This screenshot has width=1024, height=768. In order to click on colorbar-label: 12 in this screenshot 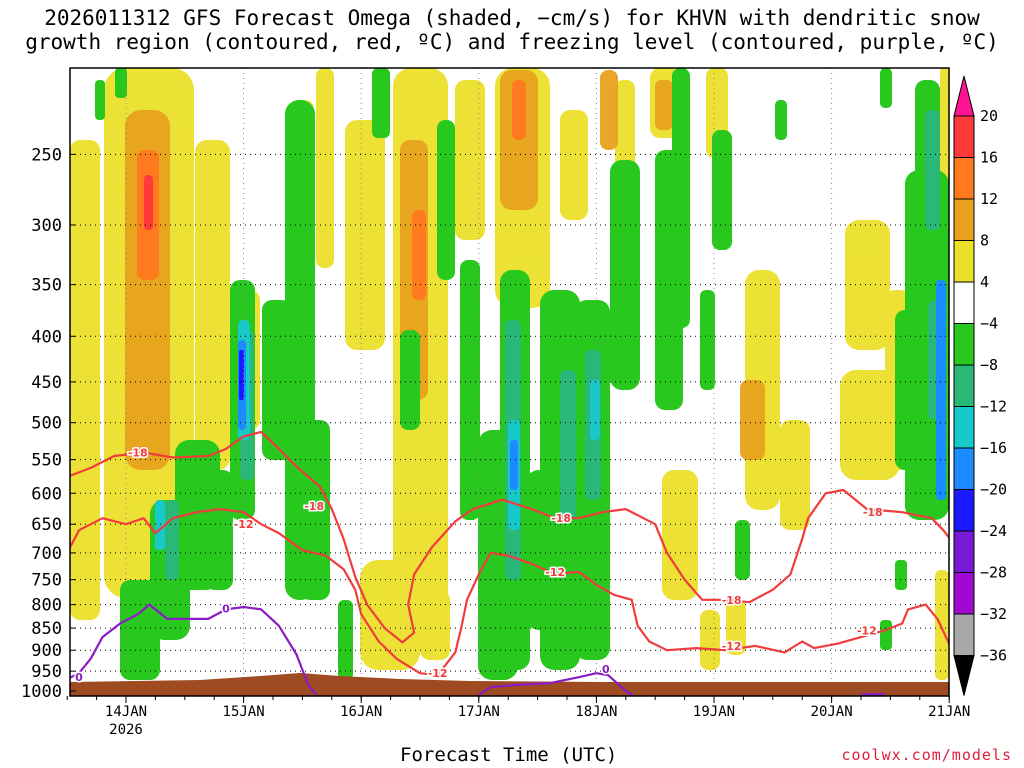, I will do `click(989, 199)`.